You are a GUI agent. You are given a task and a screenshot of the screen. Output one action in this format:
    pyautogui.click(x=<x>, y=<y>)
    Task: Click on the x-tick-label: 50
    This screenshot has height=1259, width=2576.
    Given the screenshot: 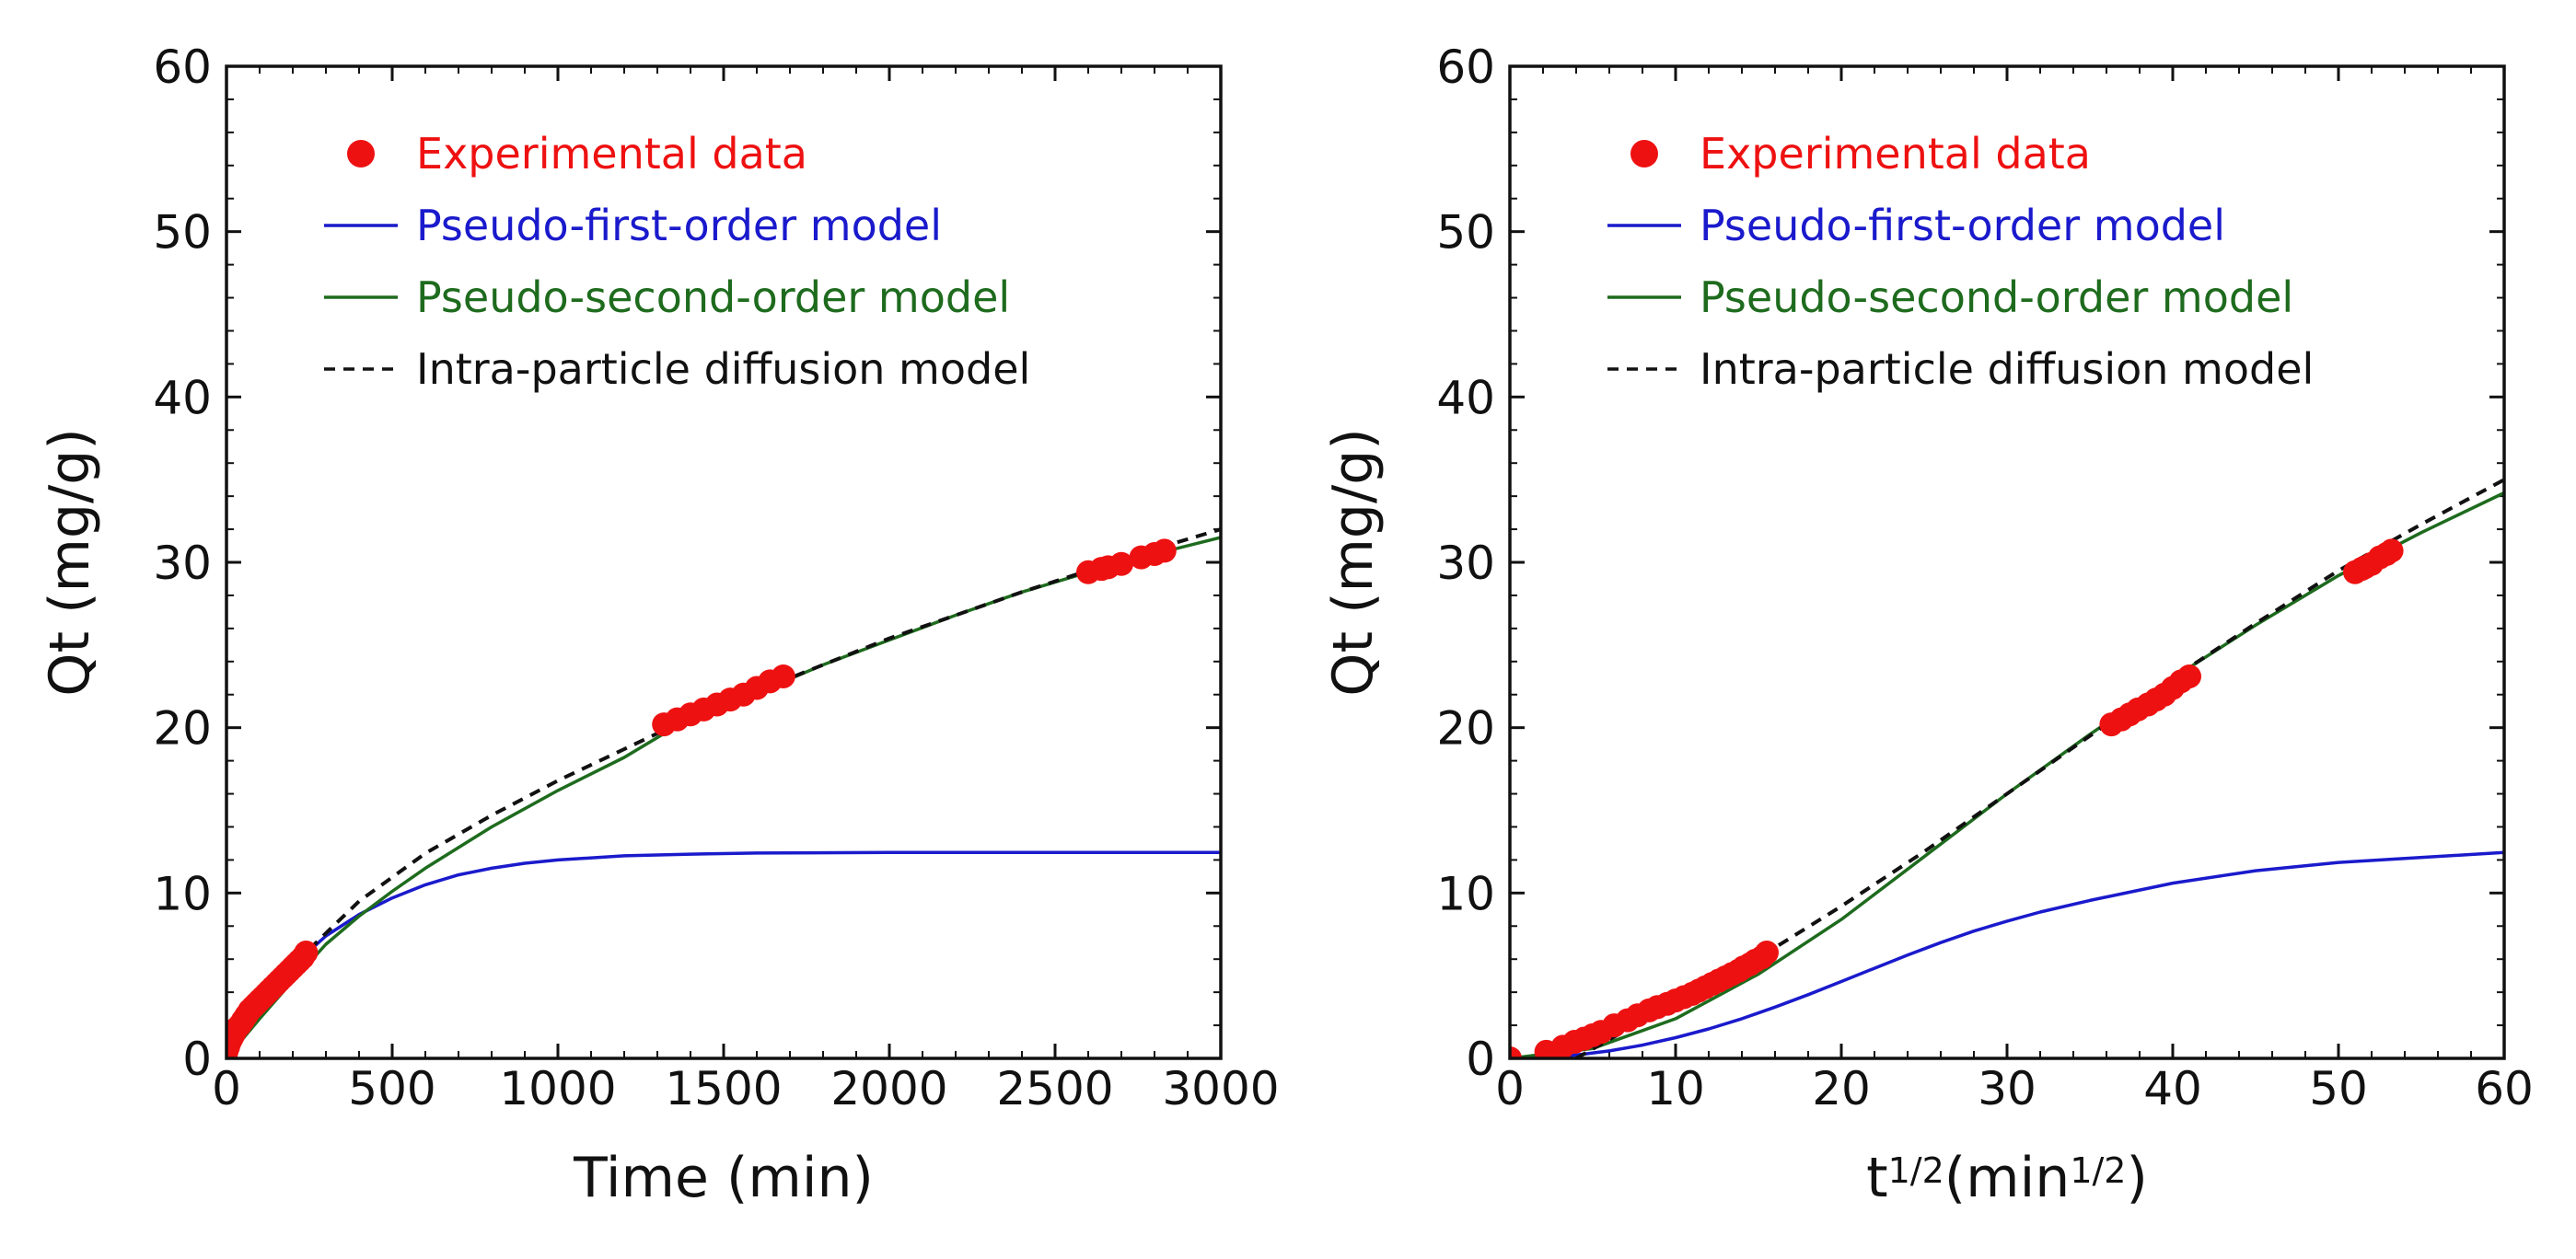 What is the action you would take?
    pyautogui.click(x=2338, y=1088)
    